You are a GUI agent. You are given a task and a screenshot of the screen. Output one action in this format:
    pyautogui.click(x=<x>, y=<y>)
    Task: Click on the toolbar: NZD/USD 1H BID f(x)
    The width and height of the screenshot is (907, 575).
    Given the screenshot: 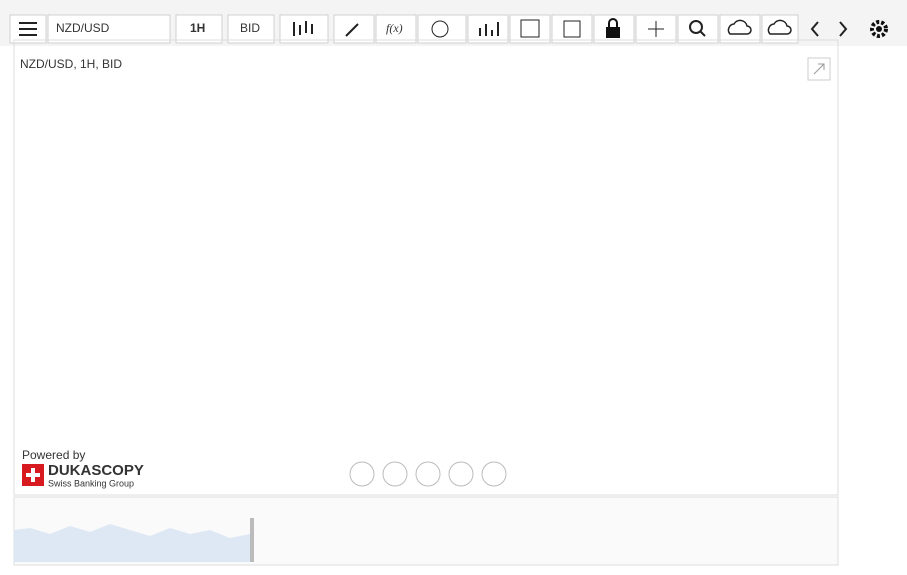 What is the action you would take?
    pyautogui.click(x=453, y=23)
    